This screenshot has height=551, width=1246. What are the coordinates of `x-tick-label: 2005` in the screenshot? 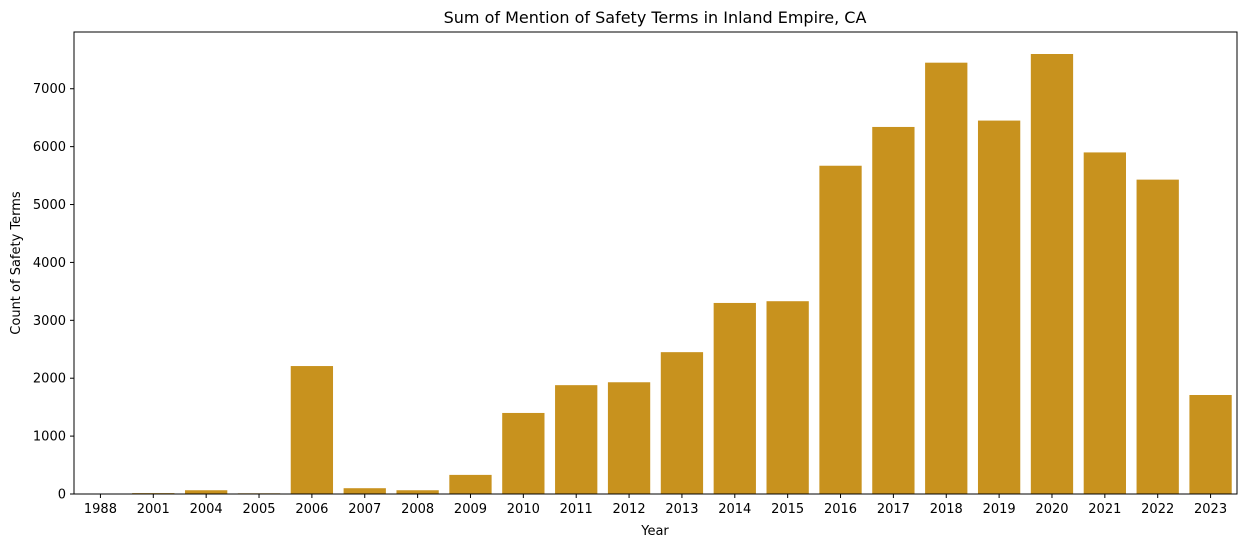 It's located at (258, 509).